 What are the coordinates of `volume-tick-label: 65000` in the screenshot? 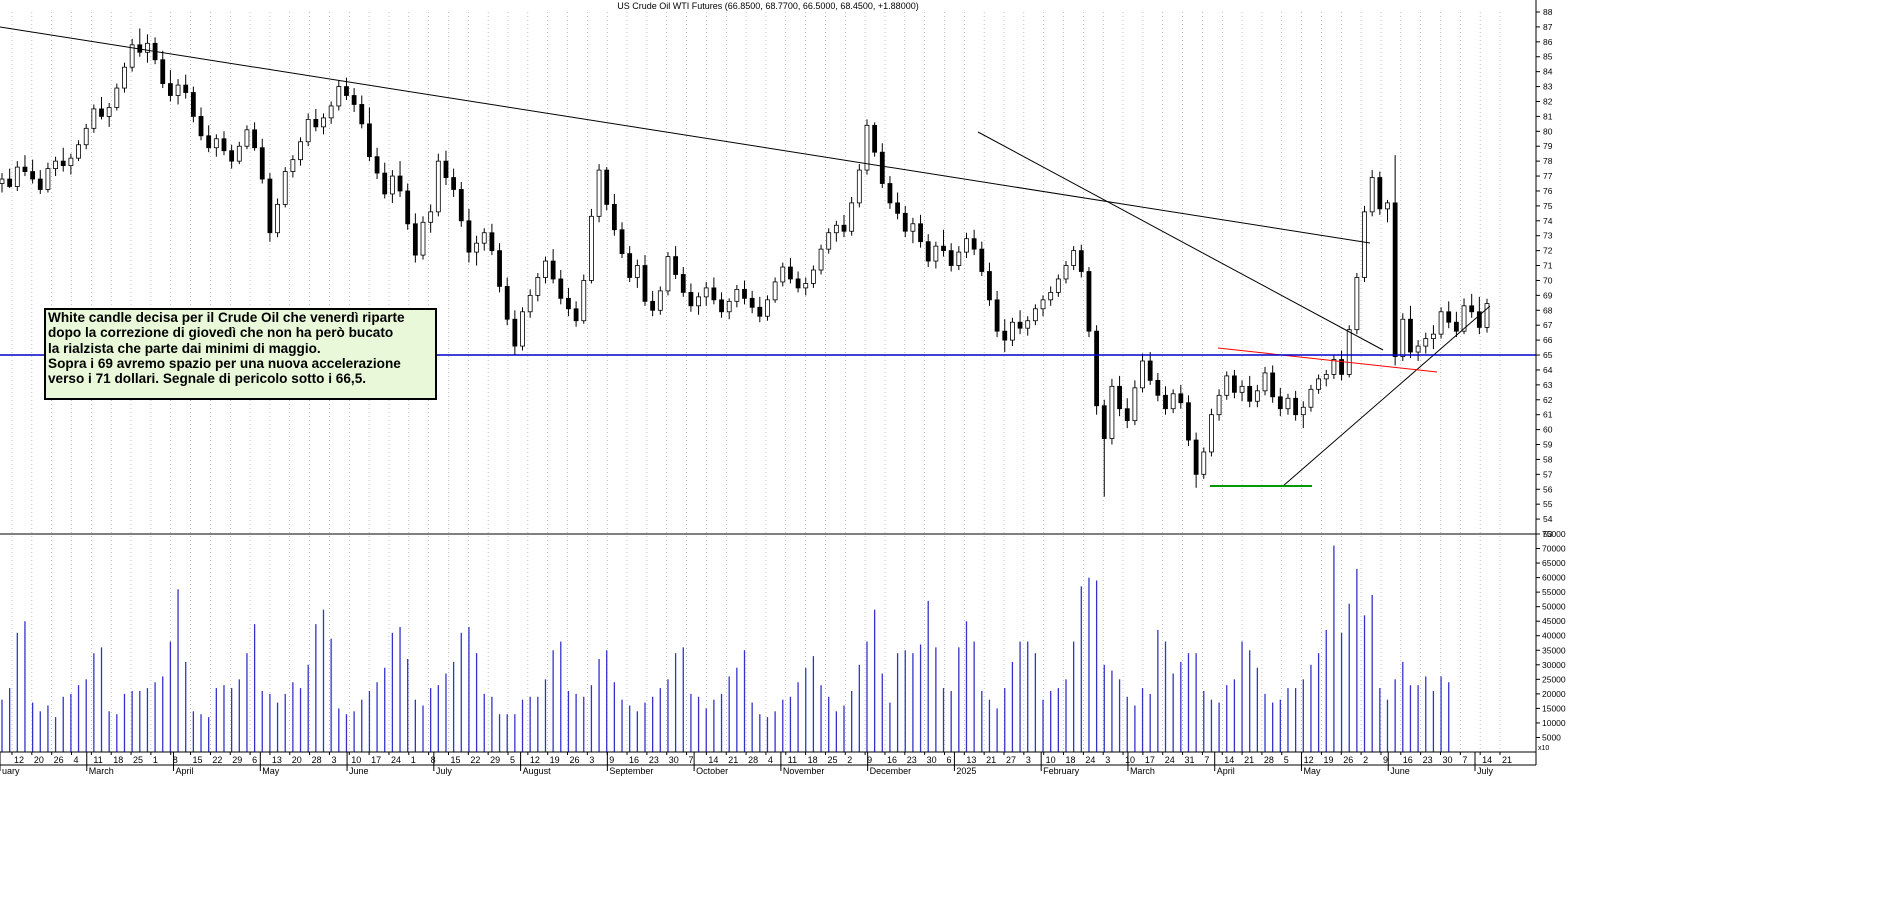 It's located at (1554, 563).